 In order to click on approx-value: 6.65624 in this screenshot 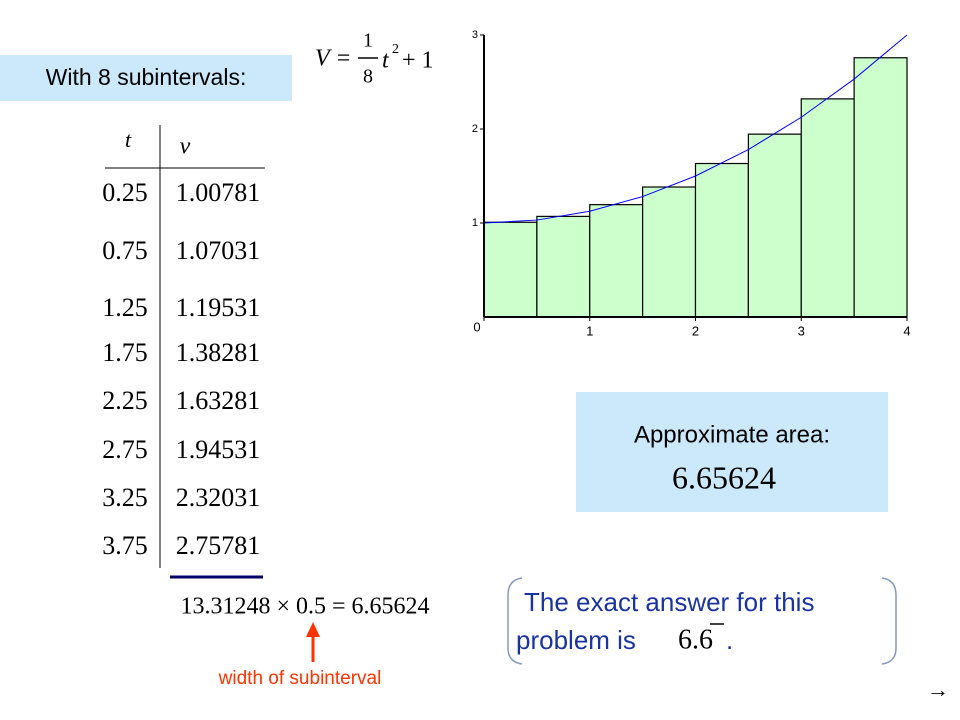, I will do `click(724, 477)`.